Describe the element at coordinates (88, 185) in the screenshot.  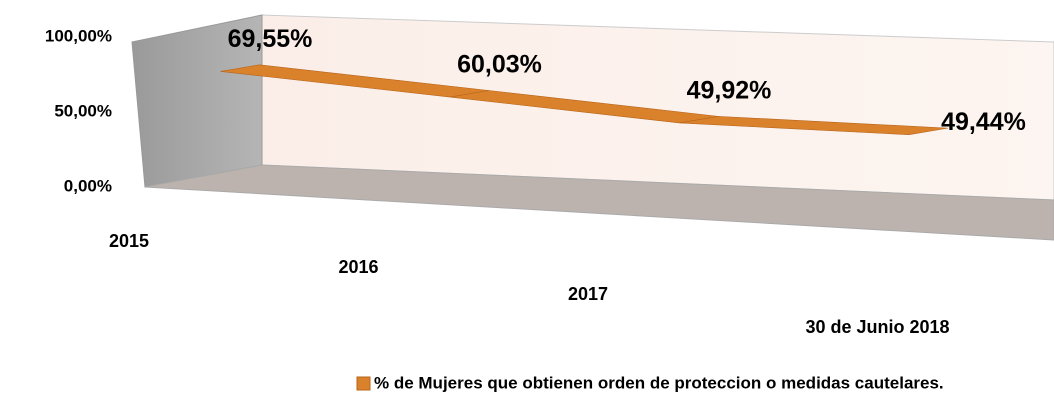
I see `y-tick-label: 0,00%` at that location.